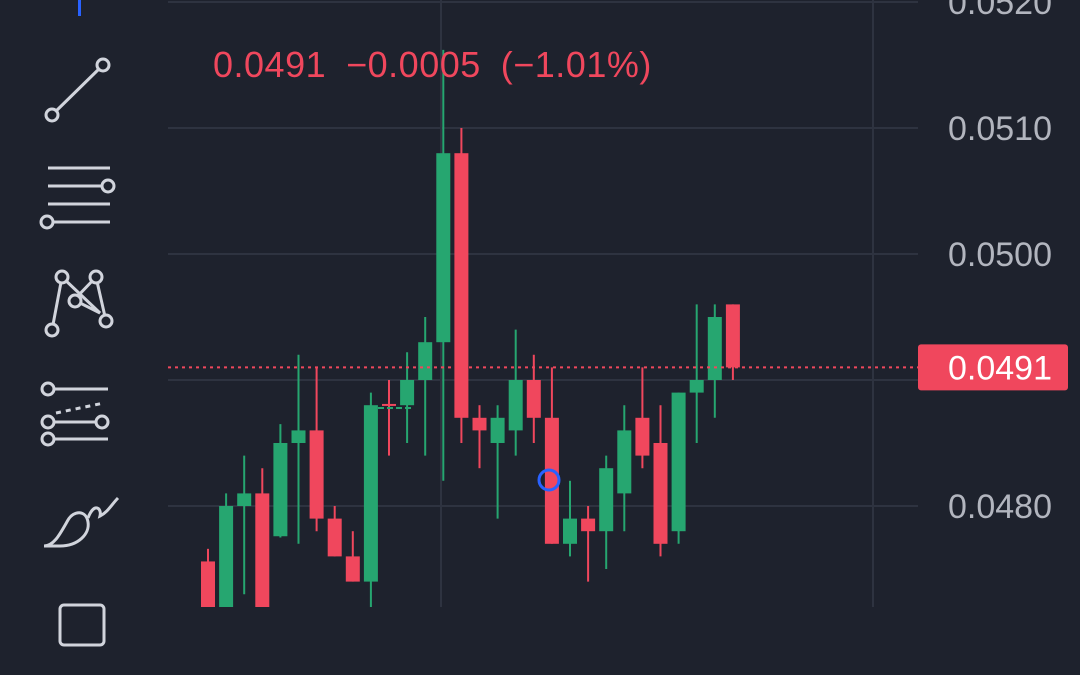 This screenshot has height=675, width=1080. Describe the element at coordinates (1000, 368) in the screenshot. I see `last-price-label: 0.0491` at that location.